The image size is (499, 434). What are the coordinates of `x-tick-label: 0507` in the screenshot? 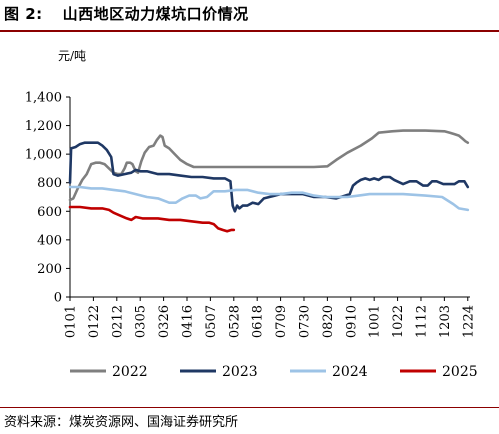 It's located at (211, 321).